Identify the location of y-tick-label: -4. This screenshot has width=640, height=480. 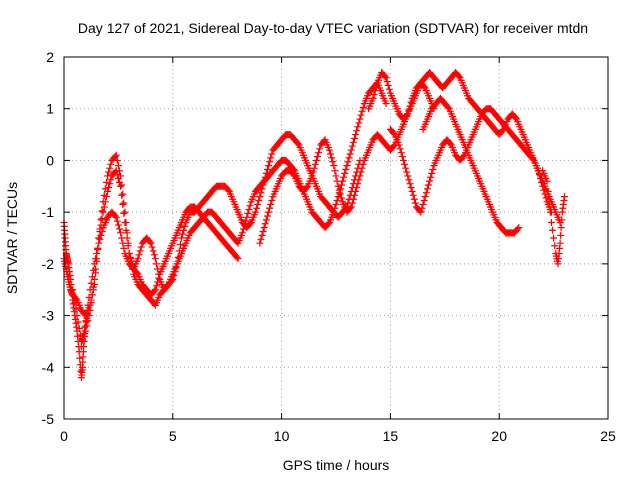
(48, 367).